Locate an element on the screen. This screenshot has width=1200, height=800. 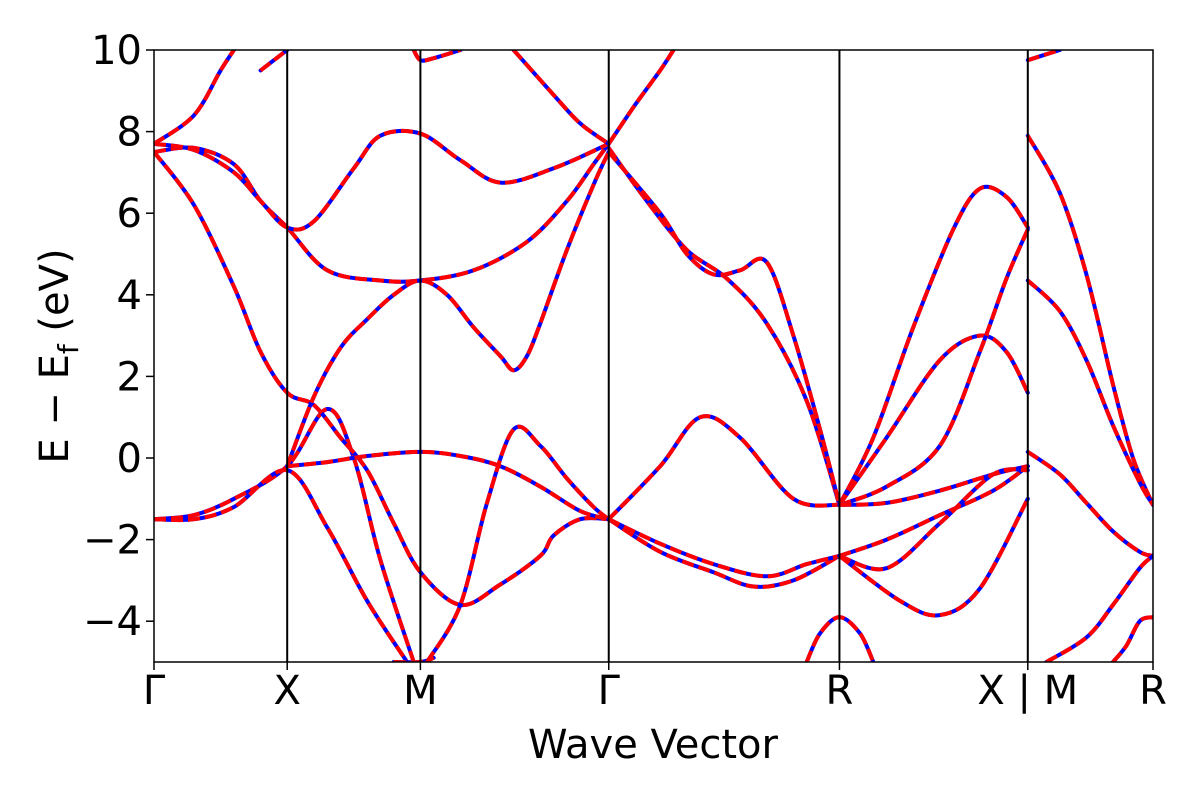
y-tick-label: 8 is located at coordinates (129, 133).